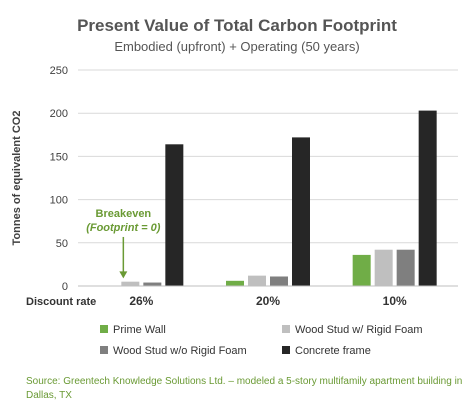  I want to click on y-tick-label: 150, so click(59, 157).